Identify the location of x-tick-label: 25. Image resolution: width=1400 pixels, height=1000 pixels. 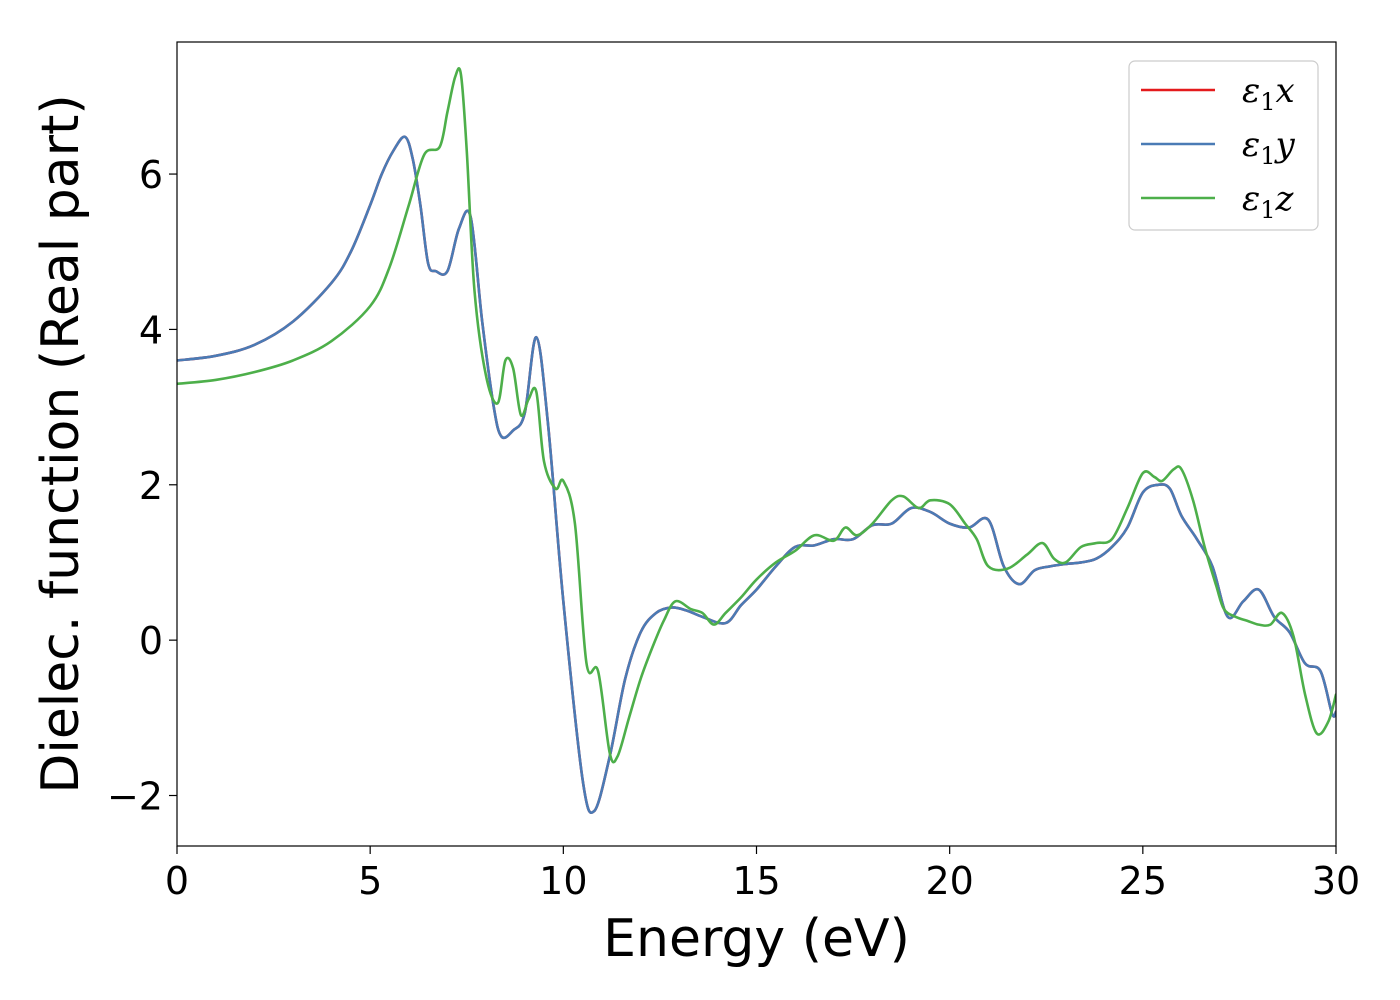
(1143, 881).